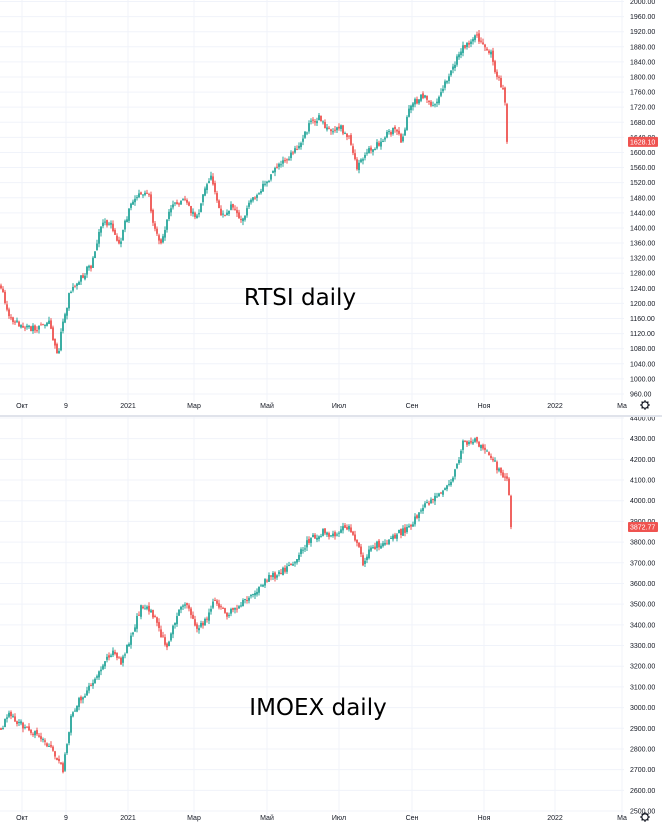 This screenshot has height=838, width=662. I want to click on y-tick-label: 1360.00, so click(642, 244).